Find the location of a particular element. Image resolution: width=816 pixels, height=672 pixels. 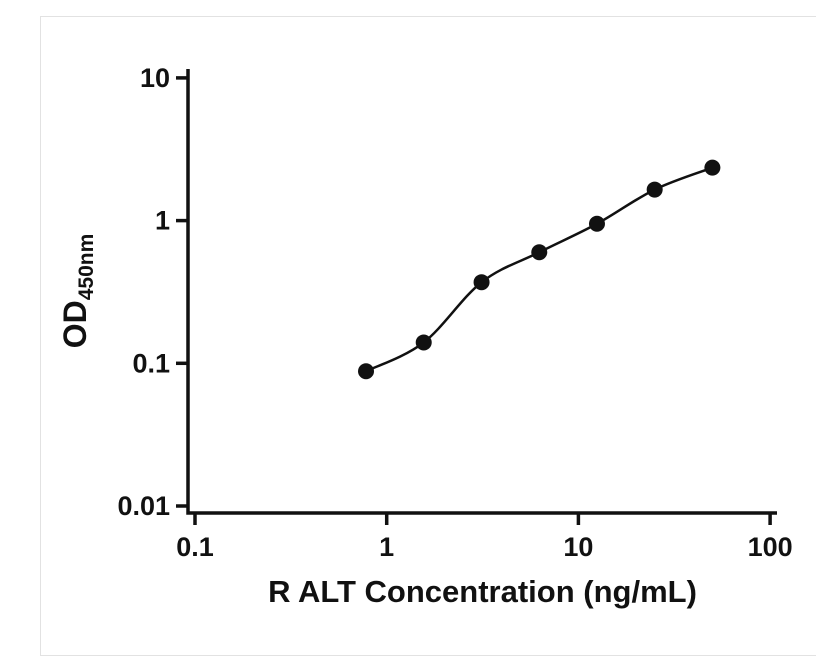

x-tick-label: 100 is located at coordinates (770, 547).